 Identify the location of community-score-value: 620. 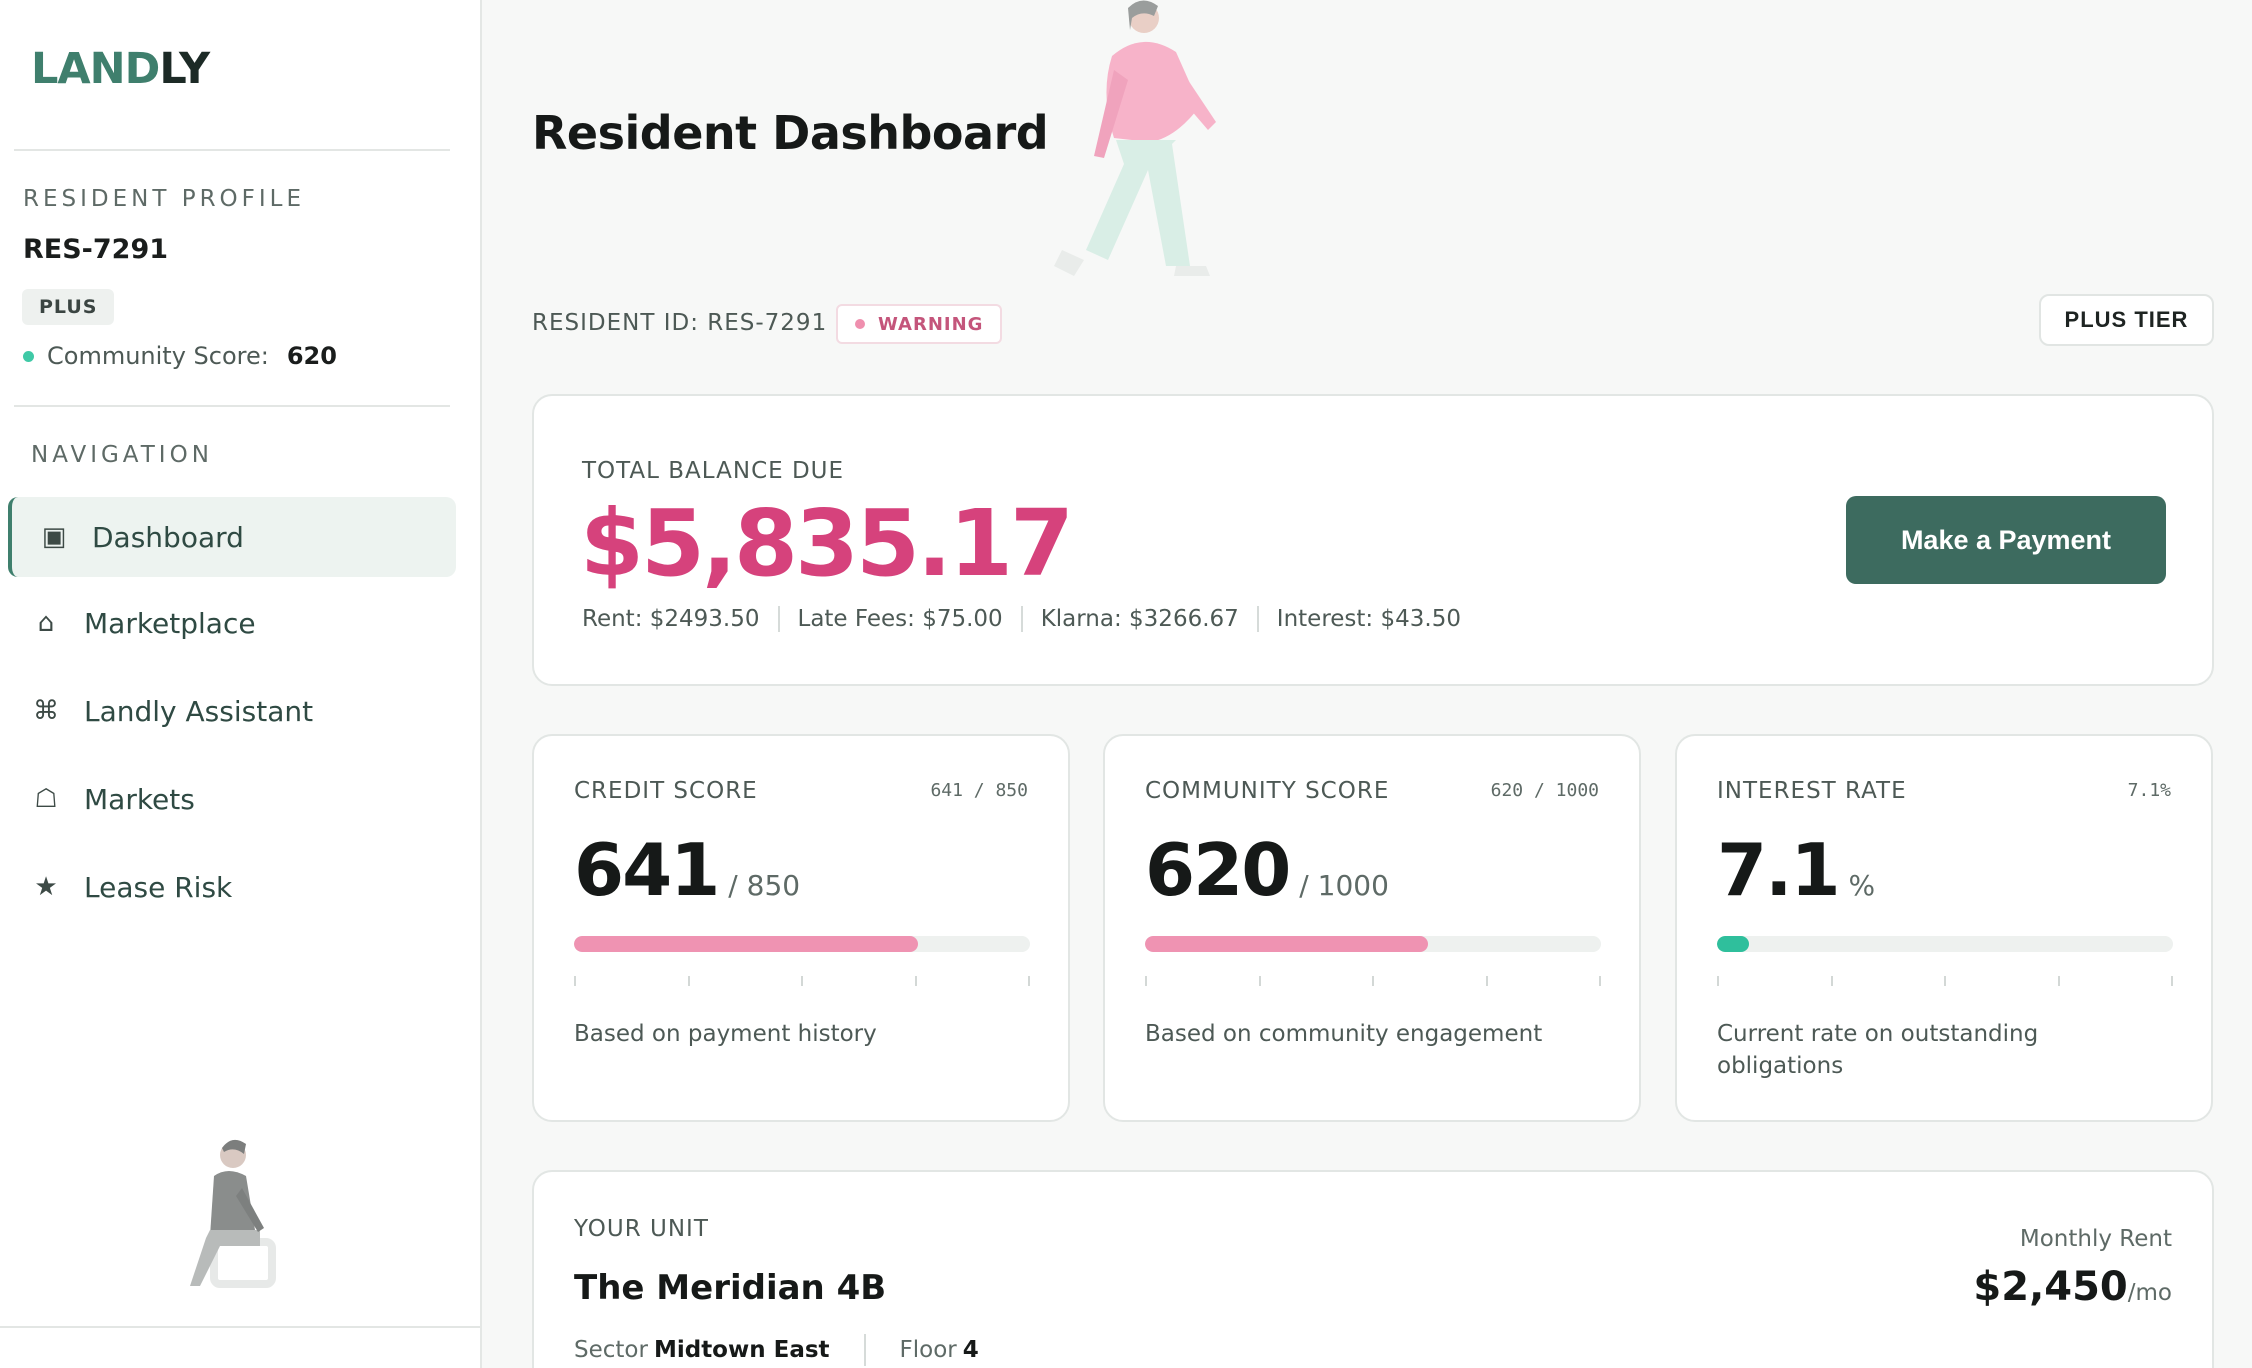
(311, 356).